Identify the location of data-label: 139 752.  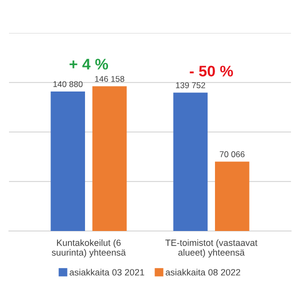
(191, 85).